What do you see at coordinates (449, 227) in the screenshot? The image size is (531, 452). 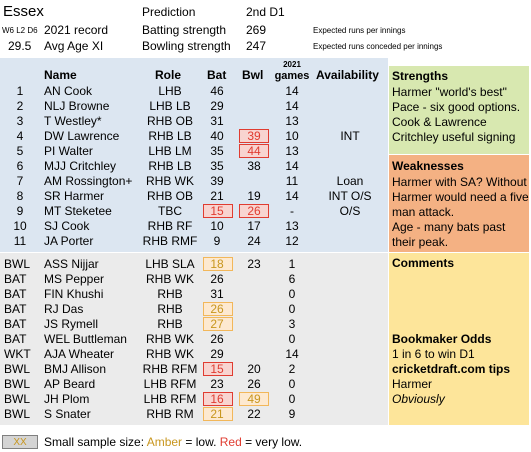 I see `weaknesses-line: Age - many bats past` at bounding box center [449, 227].